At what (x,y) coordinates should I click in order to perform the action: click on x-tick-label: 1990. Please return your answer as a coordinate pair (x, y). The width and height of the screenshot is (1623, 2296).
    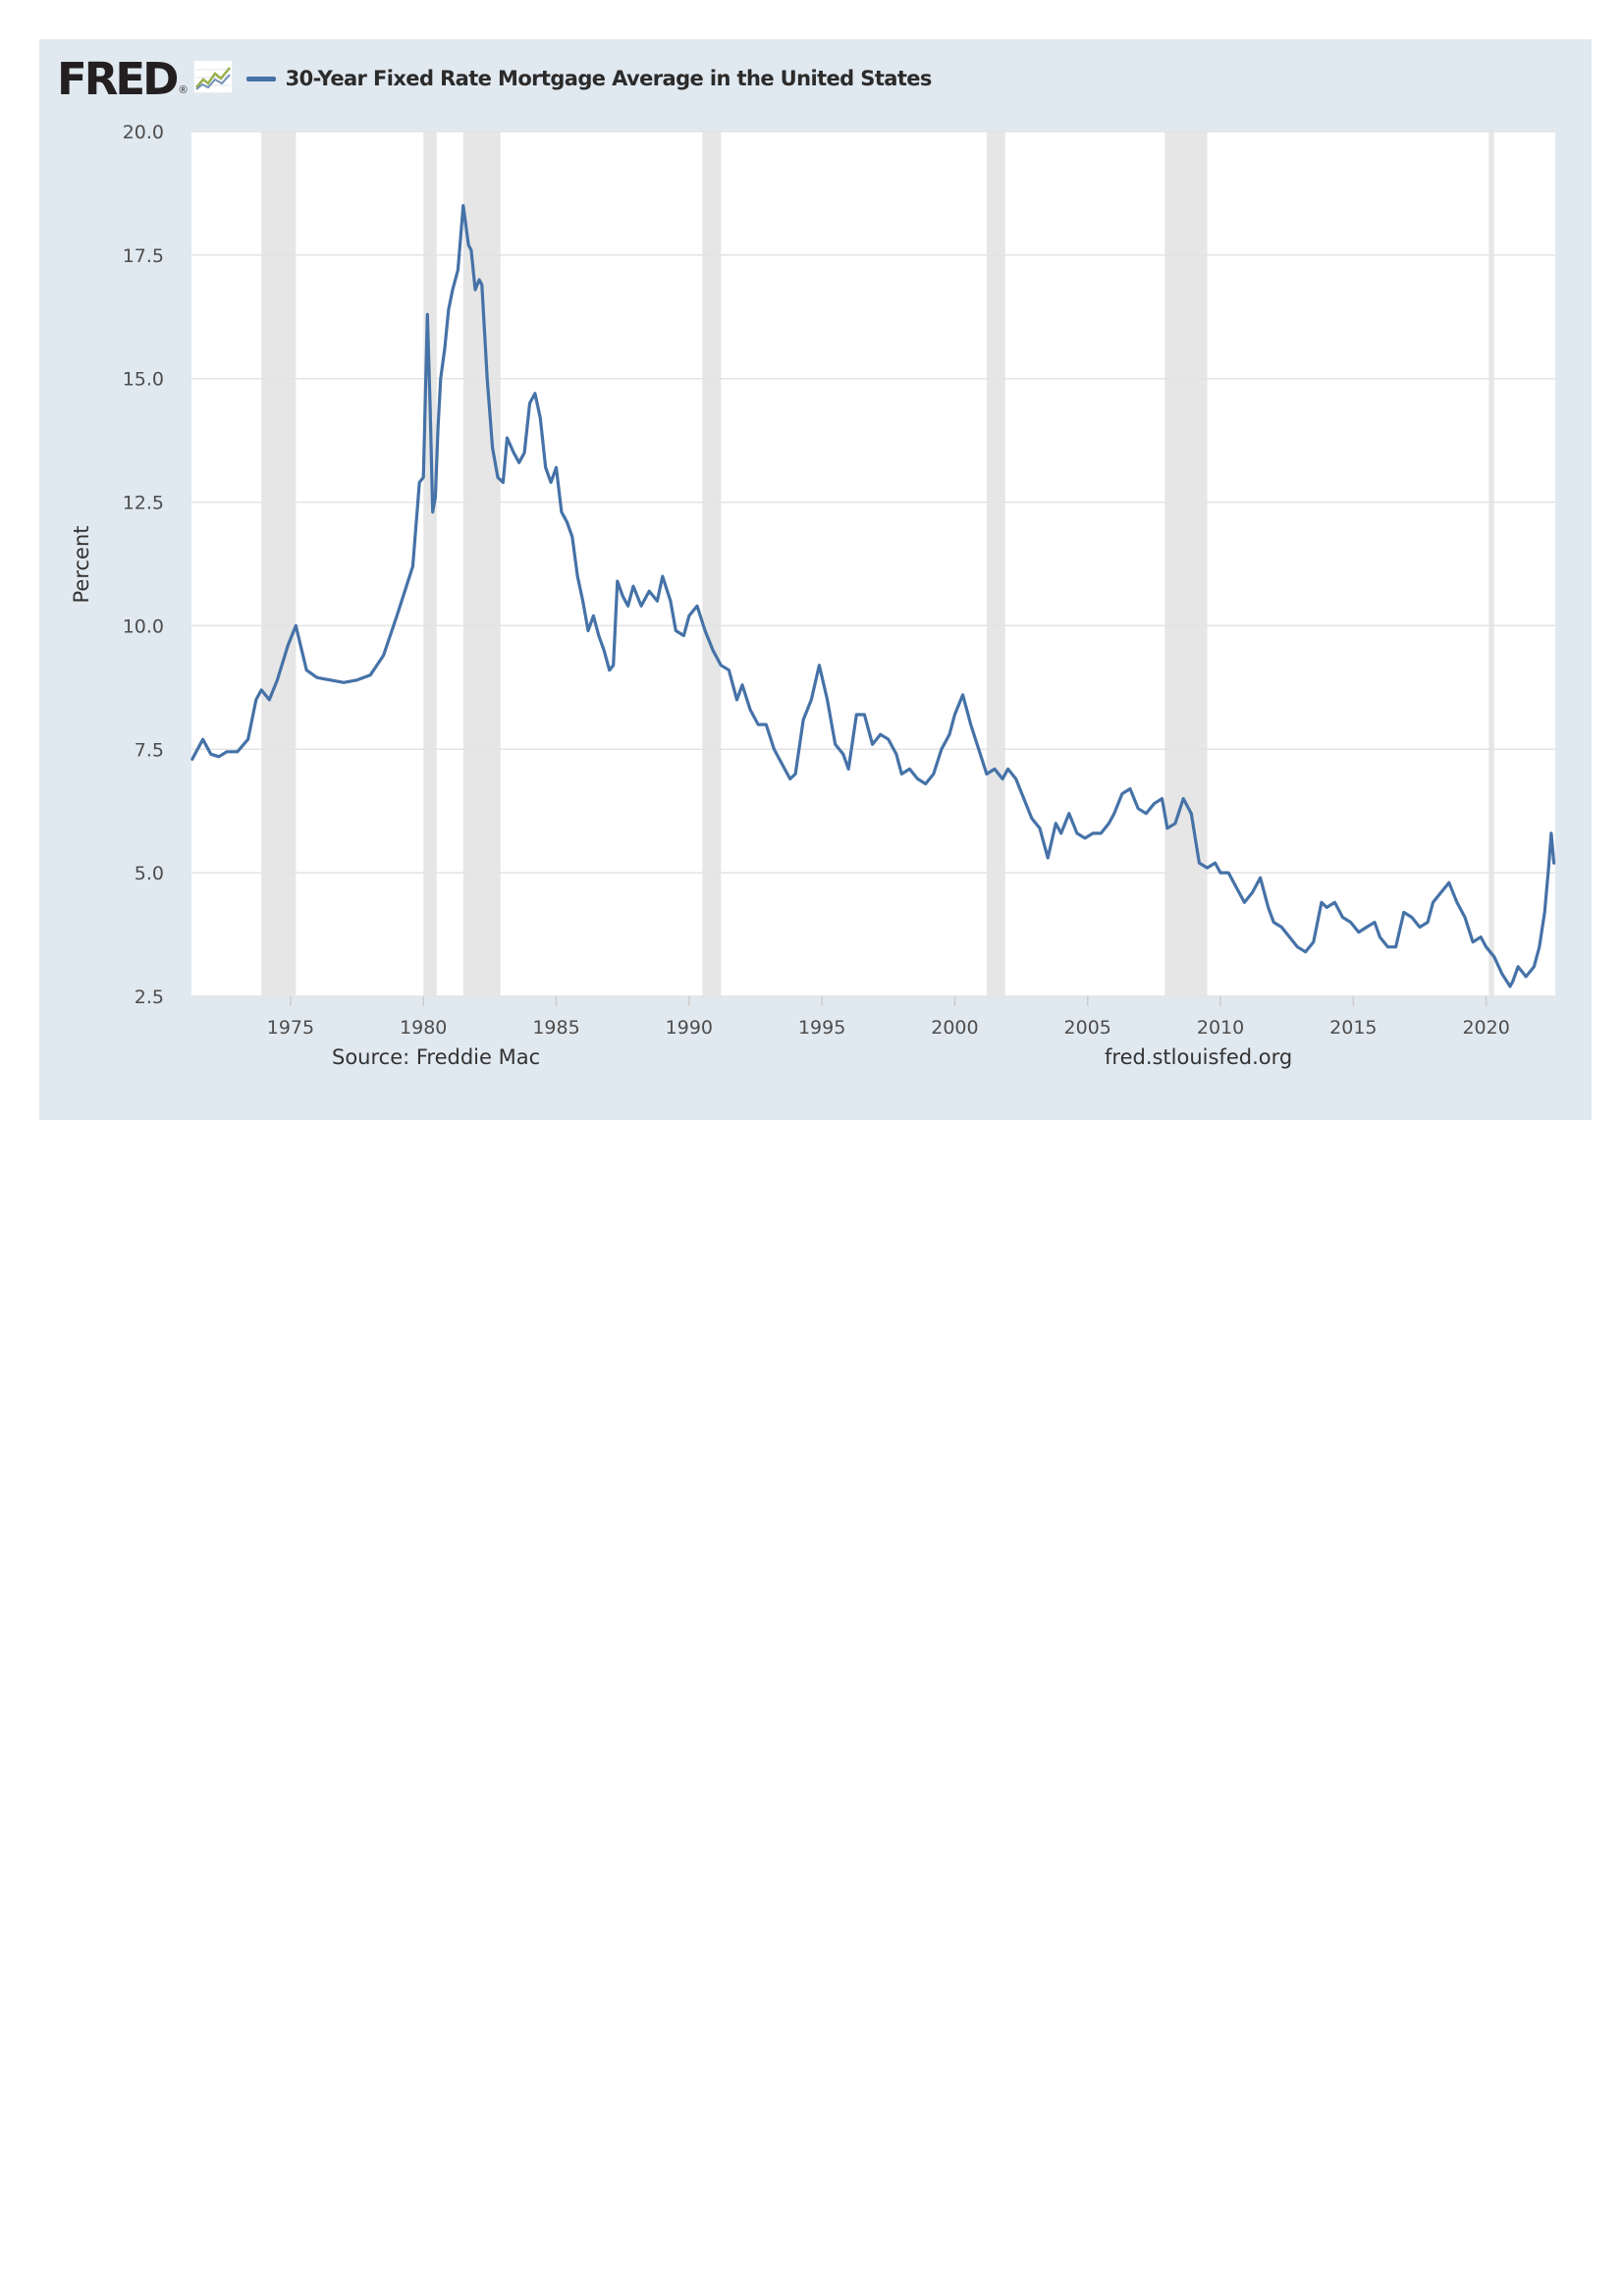
    Looking at the image, I should click on (689, 1028).